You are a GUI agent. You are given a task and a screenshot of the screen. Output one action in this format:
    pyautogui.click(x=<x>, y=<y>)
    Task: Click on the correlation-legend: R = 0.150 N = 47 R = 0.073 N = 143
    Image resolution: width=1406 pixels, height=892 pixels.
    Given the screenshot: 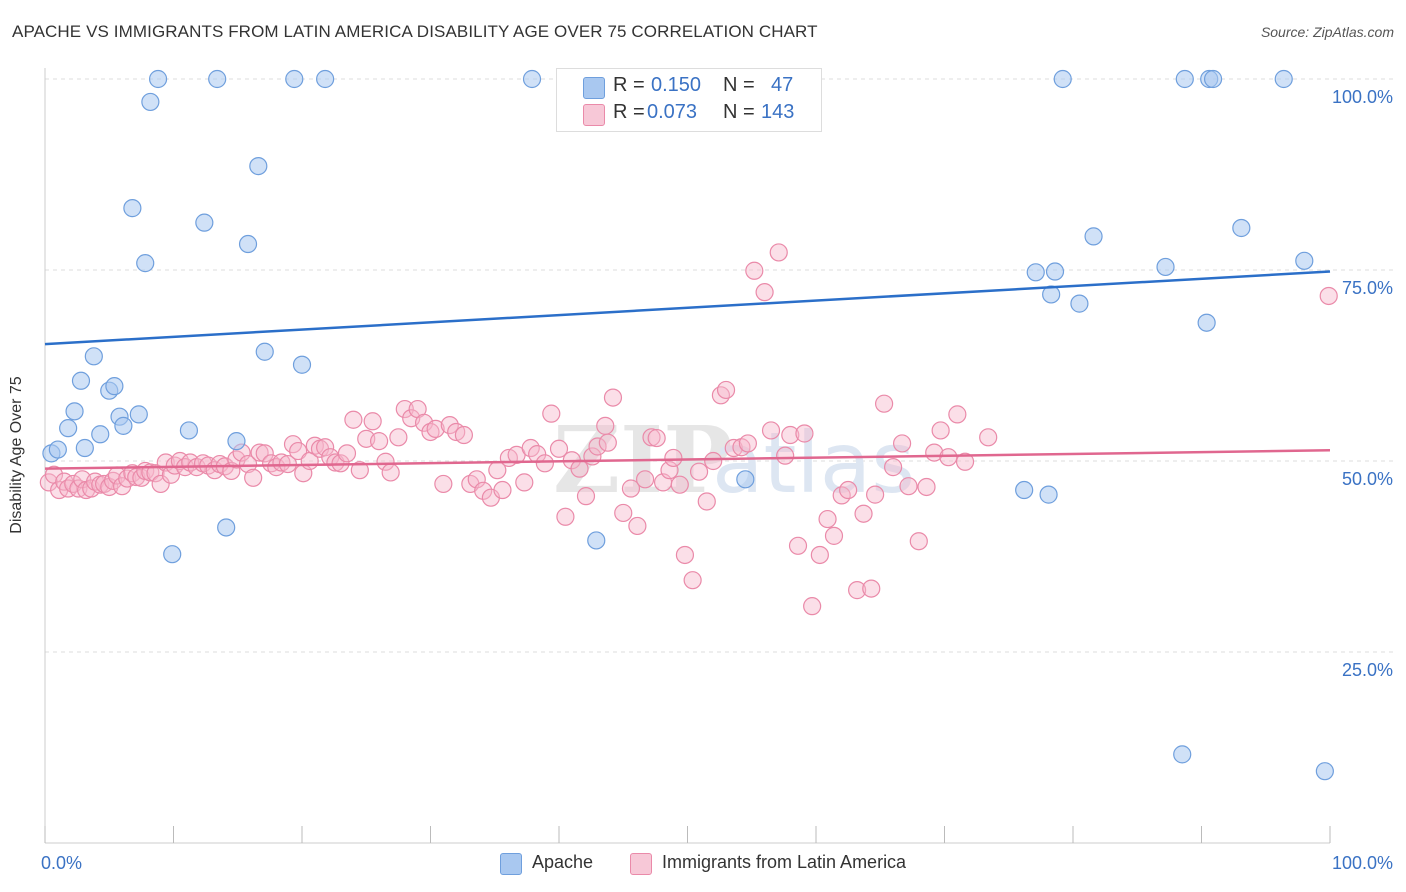 What is the action you would take?
    pyautogui.click(x=689, y=100)
    